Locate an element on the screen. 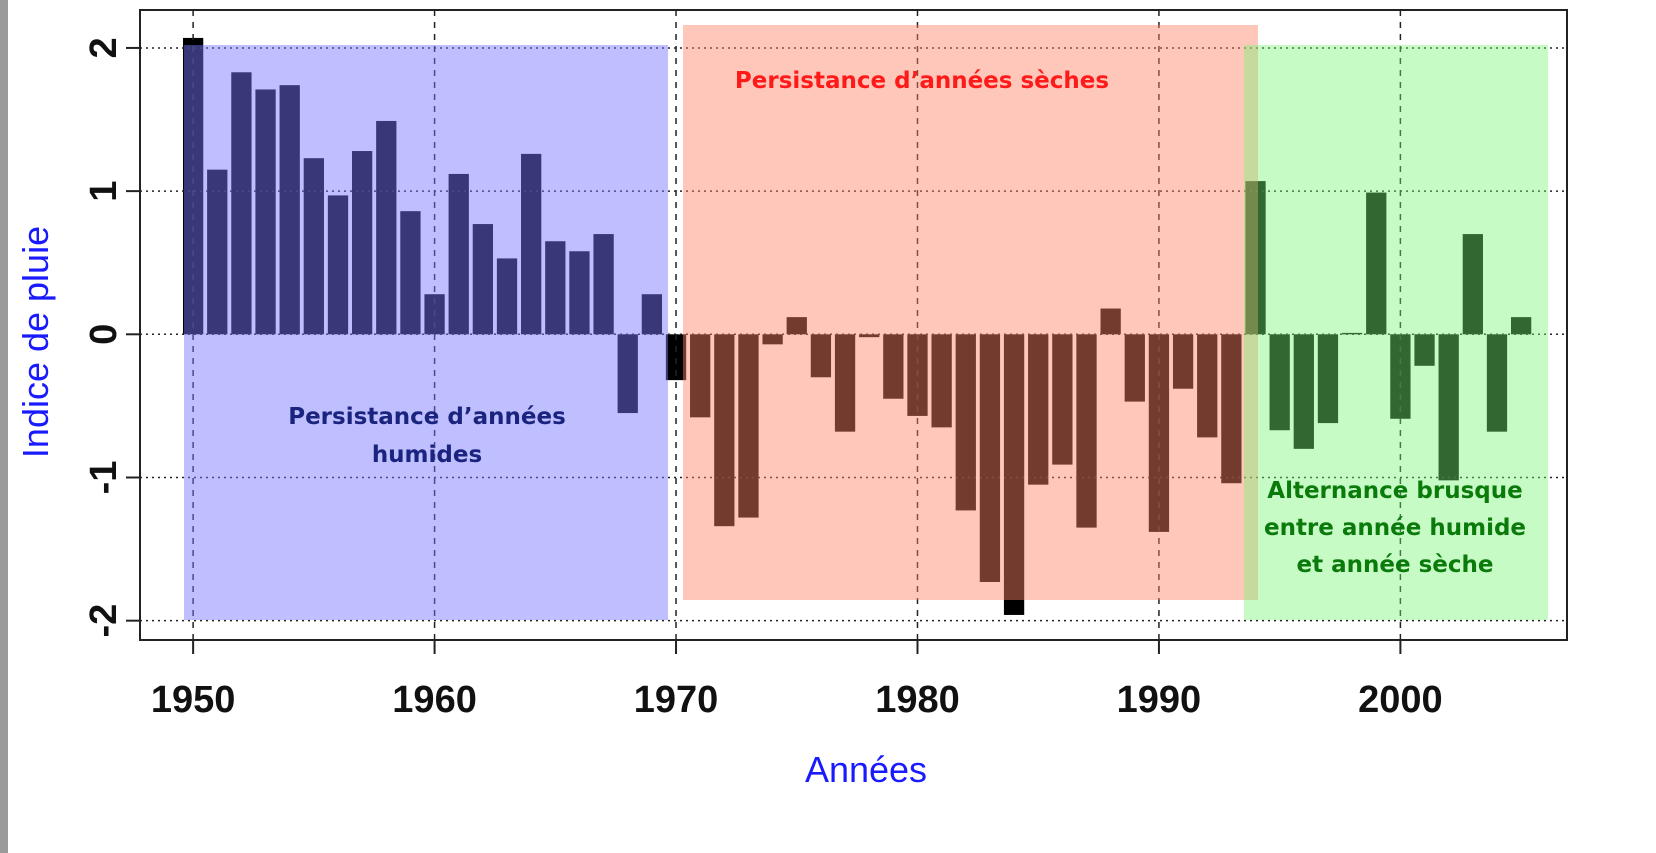 The width and height of the screenshot is (1656, 853). side-strip is located at coordinates (4, 426).